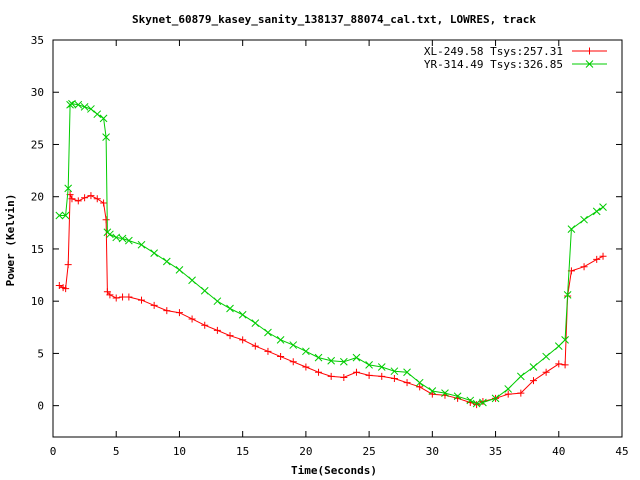 The width and height of the screenshot is (640, 480). I want to click on legend-entry-label: YR-314.49 Tsys:326.85, so click(493, 64).